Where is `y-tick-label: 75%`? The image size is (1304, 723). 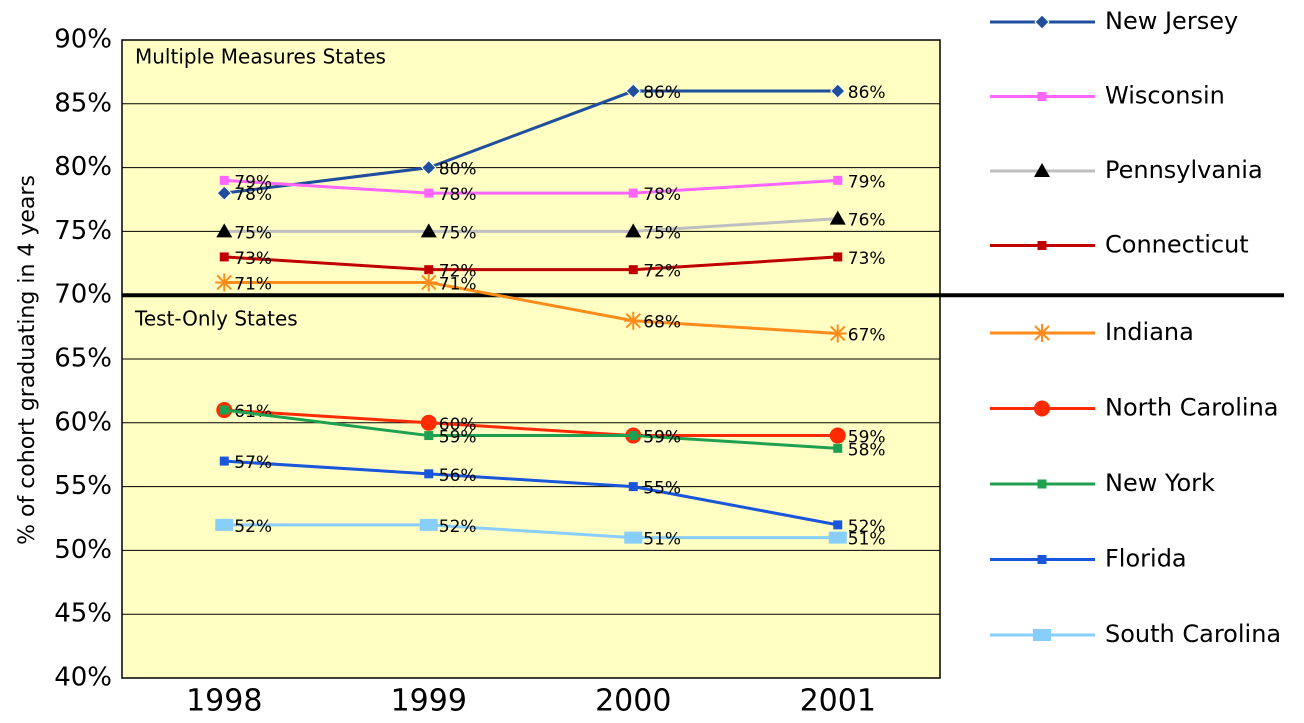
y-tick-label: 75% is located at coordinates (83, 231).